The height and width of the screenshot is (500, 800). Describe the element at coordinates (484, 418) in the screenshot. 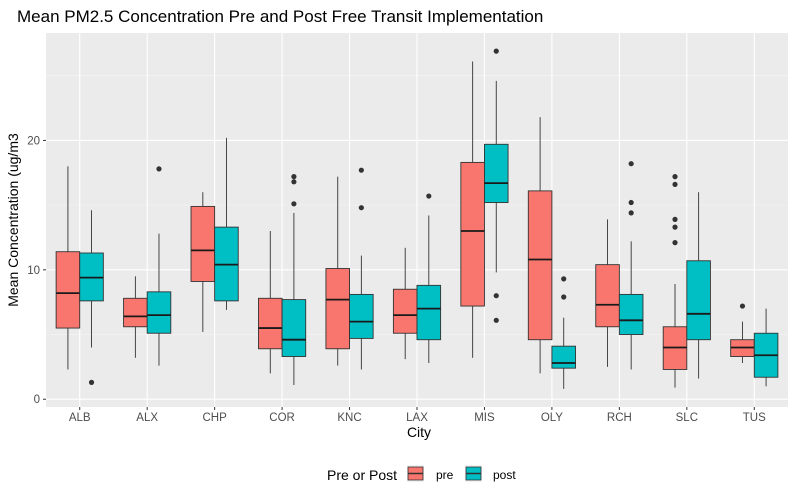

I see `x-tick-label: MIS` at that location.